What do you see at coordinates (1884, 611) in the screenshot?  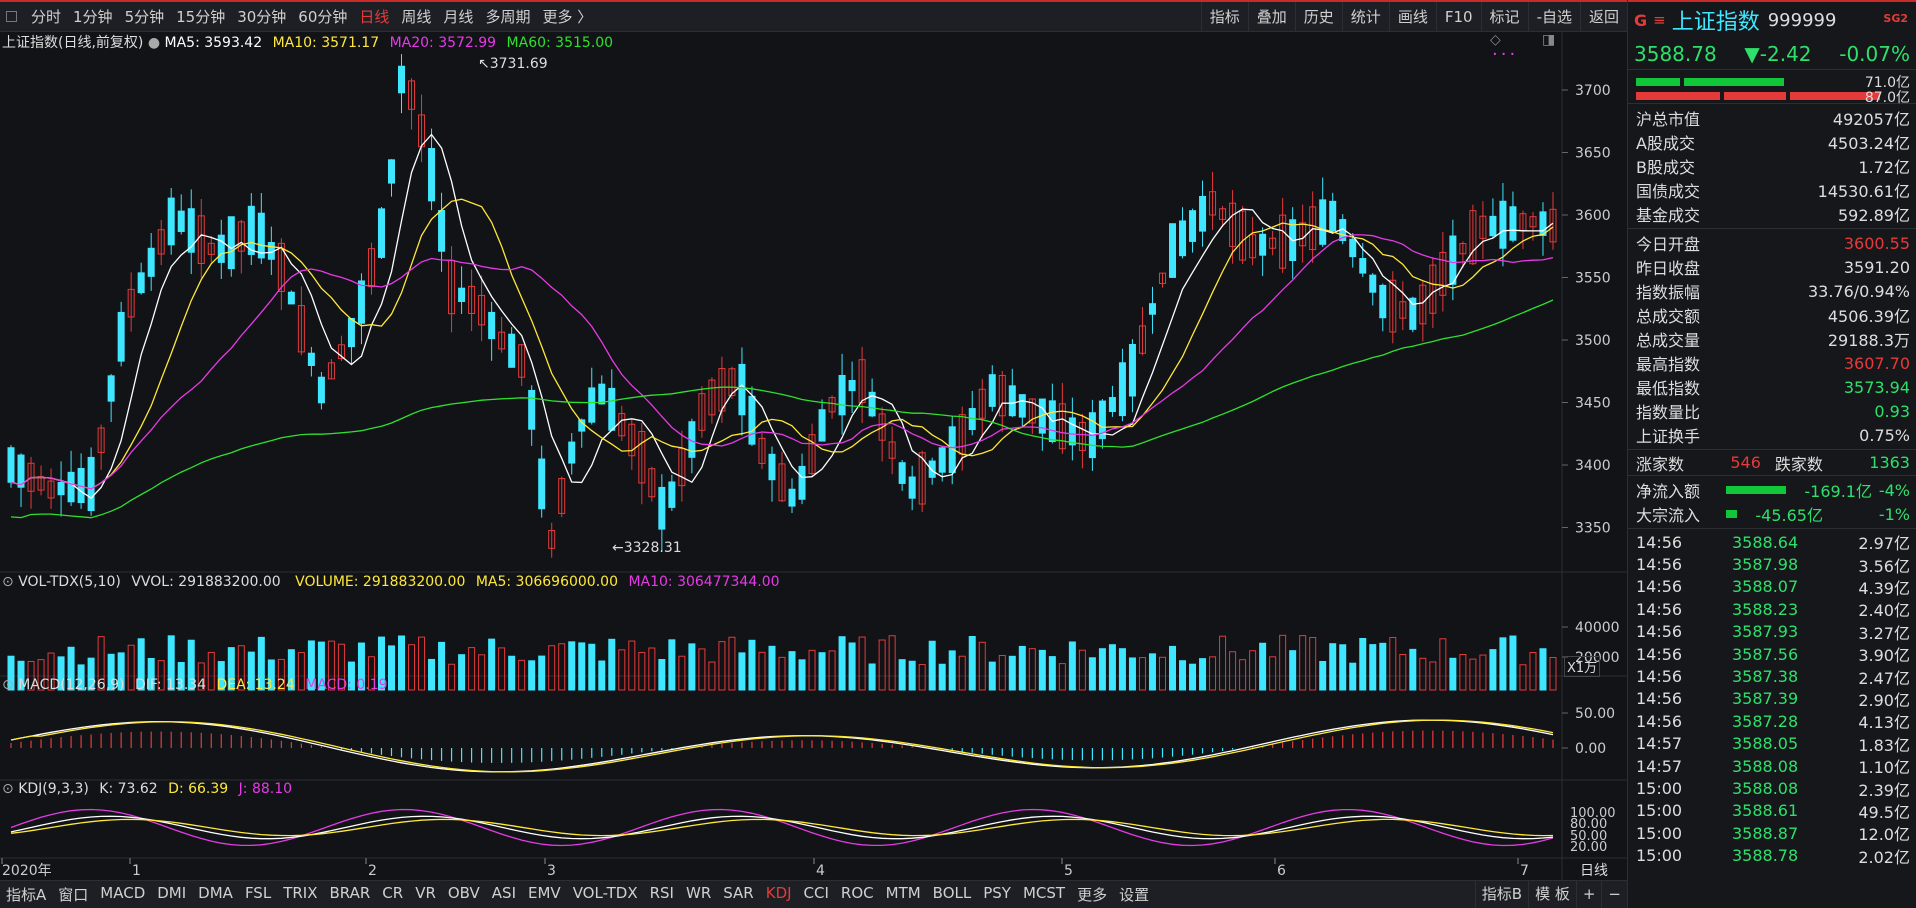 I see `tick-amount: 2.40亿` at bounding box center [1884, 611].